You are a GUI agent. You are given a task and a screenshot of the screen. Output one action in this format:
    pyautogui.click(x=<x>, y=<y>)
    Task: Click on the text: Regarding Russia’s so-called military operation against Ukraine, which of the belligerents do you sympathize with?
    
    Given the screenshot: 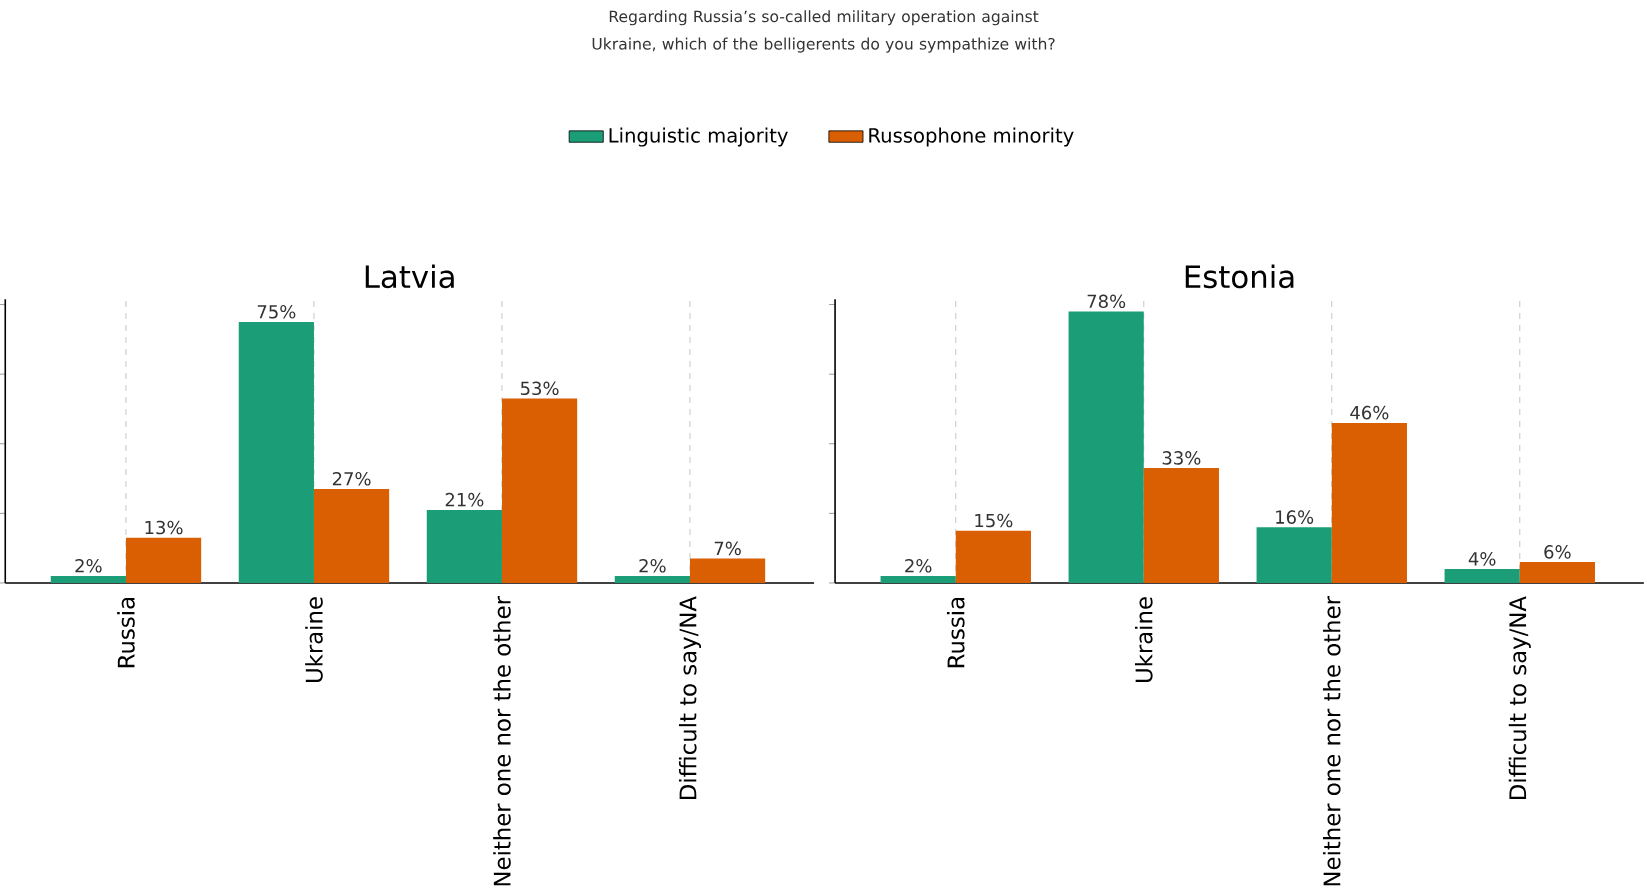 What is the action you would take?
    pyautogui.click(x=823, y=31)
    